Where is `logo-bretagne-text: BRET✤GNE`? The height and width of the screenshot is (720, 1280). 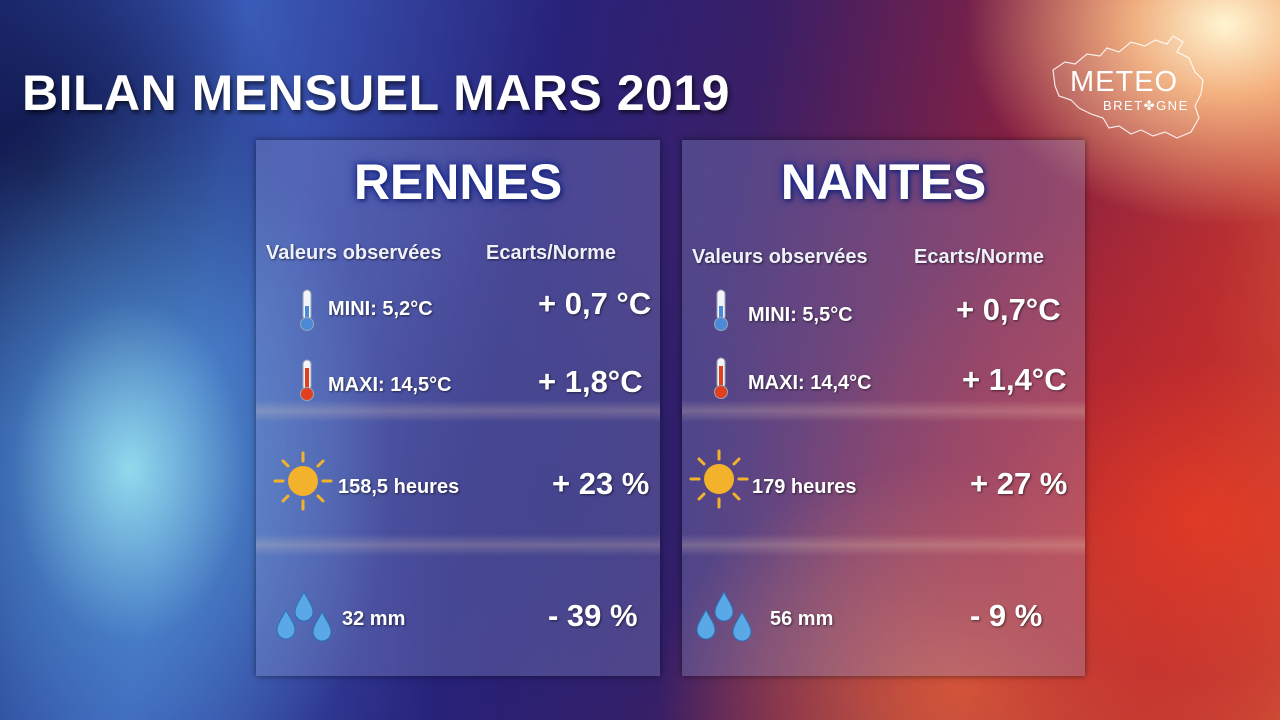
logo-bretagne-text: BRET✤GNE is located at coordinates (1146, 105).